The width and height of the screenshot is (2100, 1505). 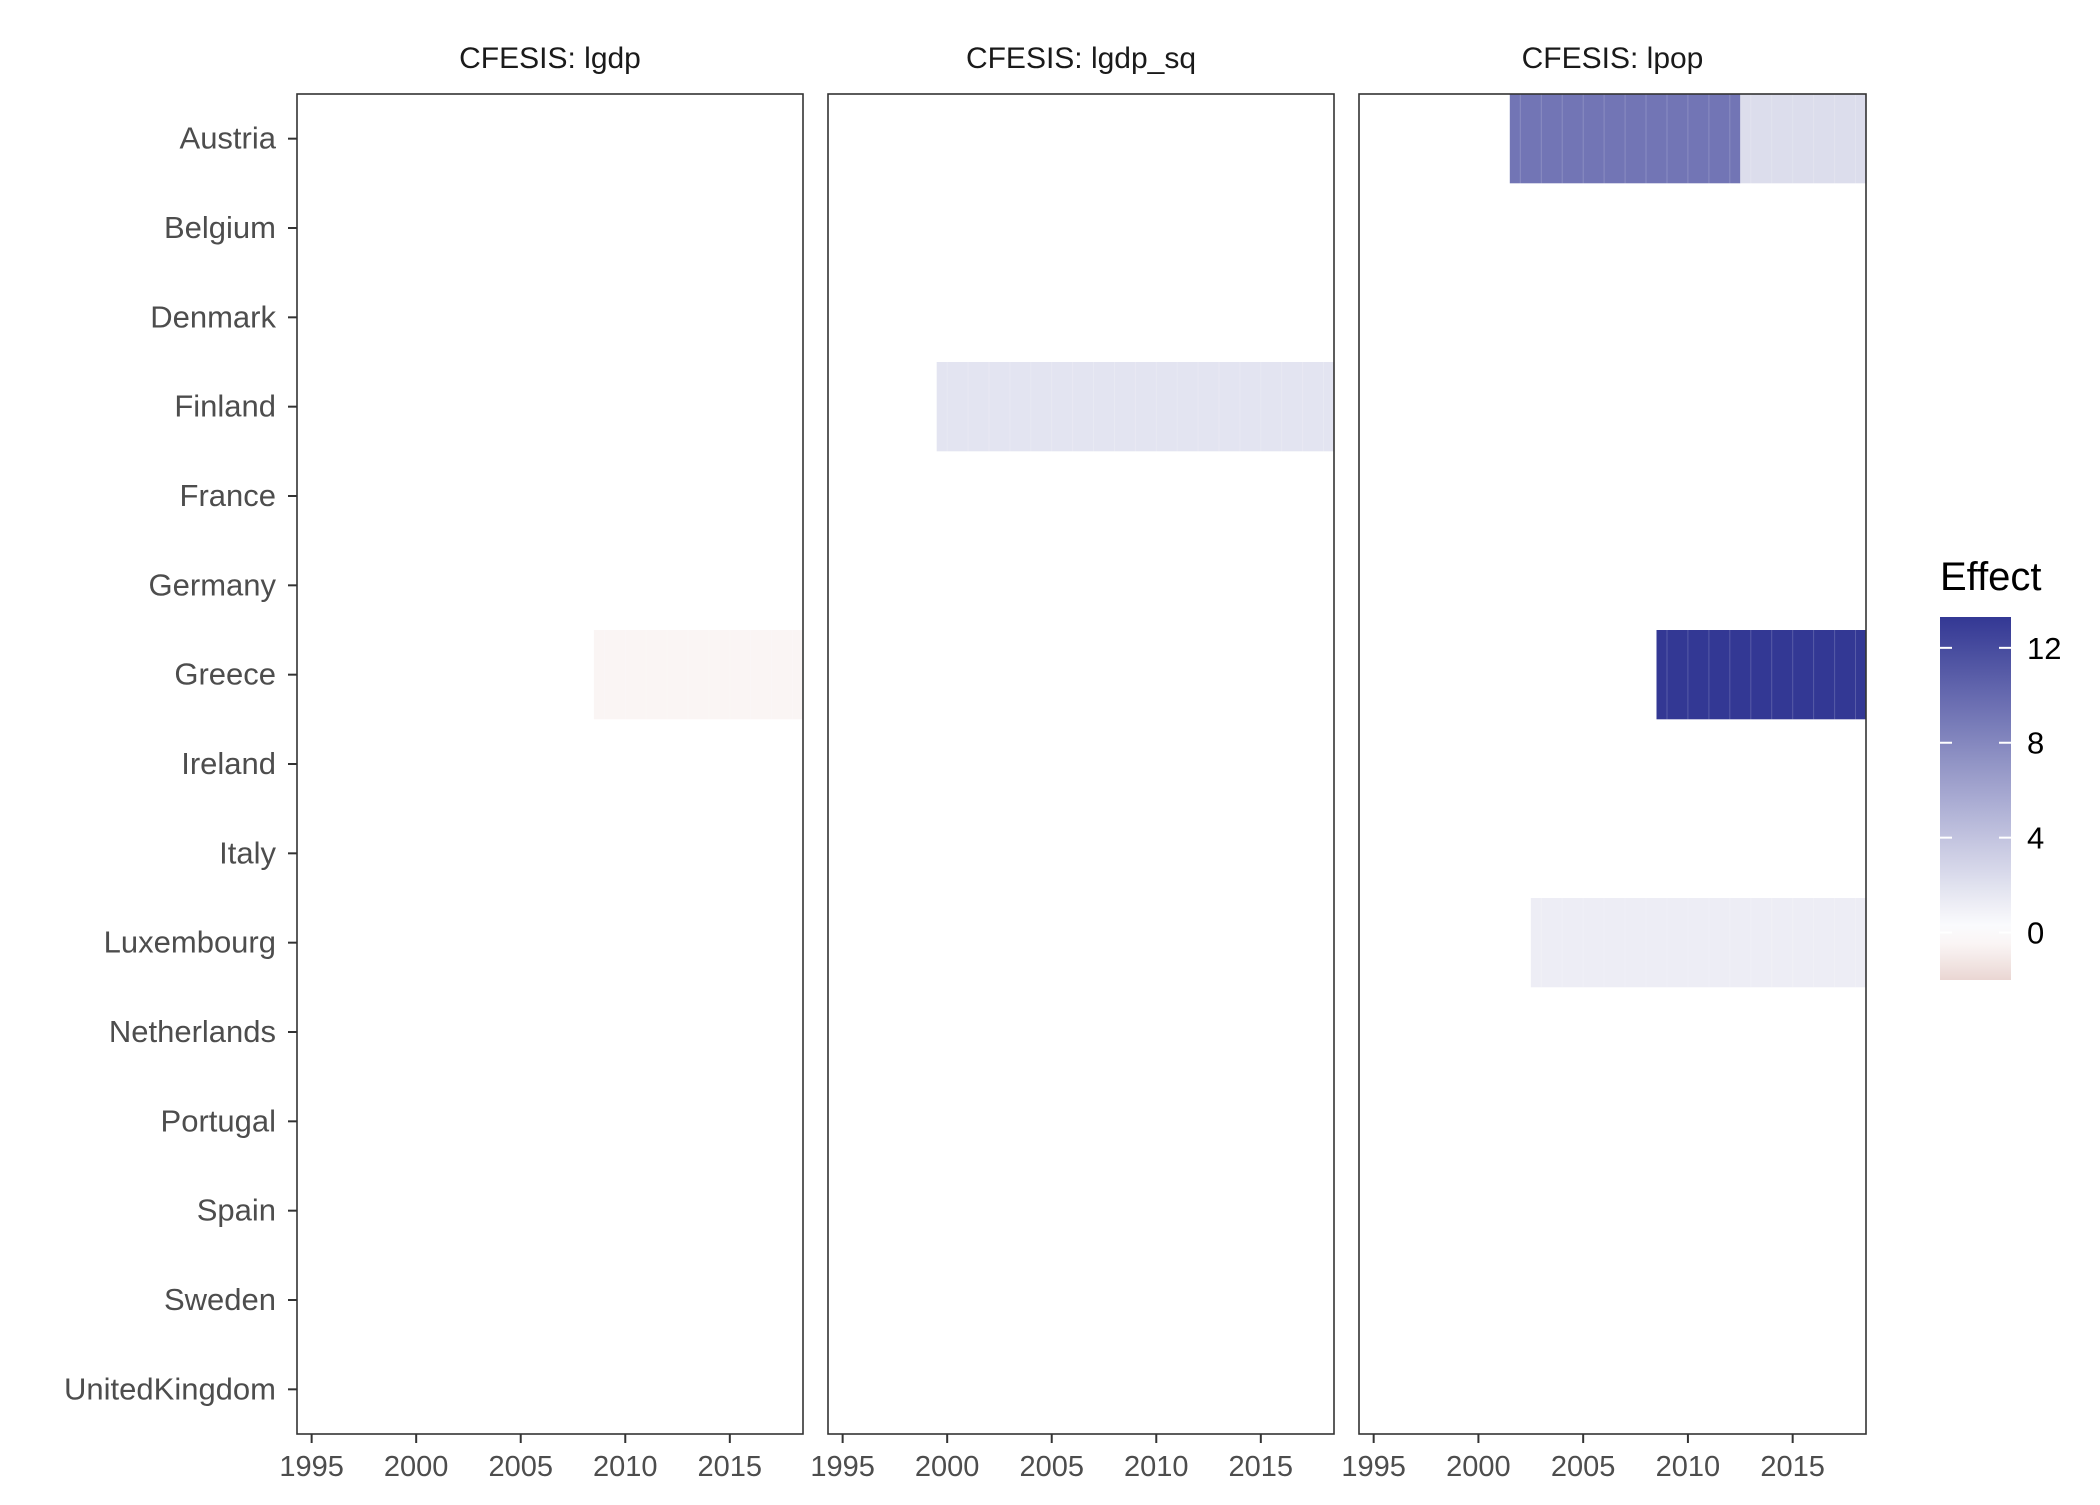 What do you see at coordinates (1975, 798) in the screenshot?
I see `legend-color-bar` at bounding box center [1975, 798].